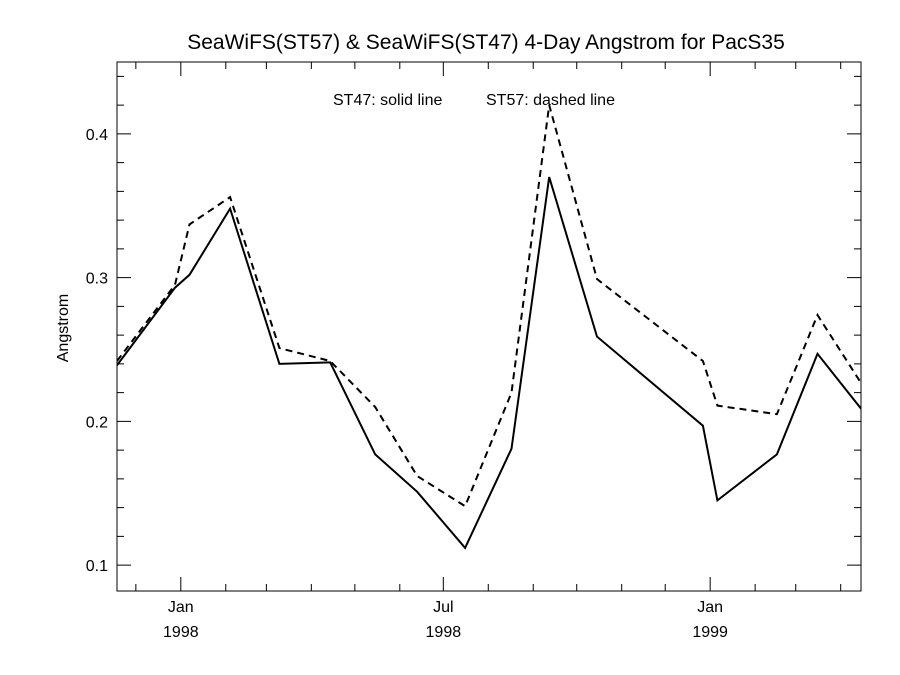  I want to click on y-tick-label: 0.3, so click(97, 279).